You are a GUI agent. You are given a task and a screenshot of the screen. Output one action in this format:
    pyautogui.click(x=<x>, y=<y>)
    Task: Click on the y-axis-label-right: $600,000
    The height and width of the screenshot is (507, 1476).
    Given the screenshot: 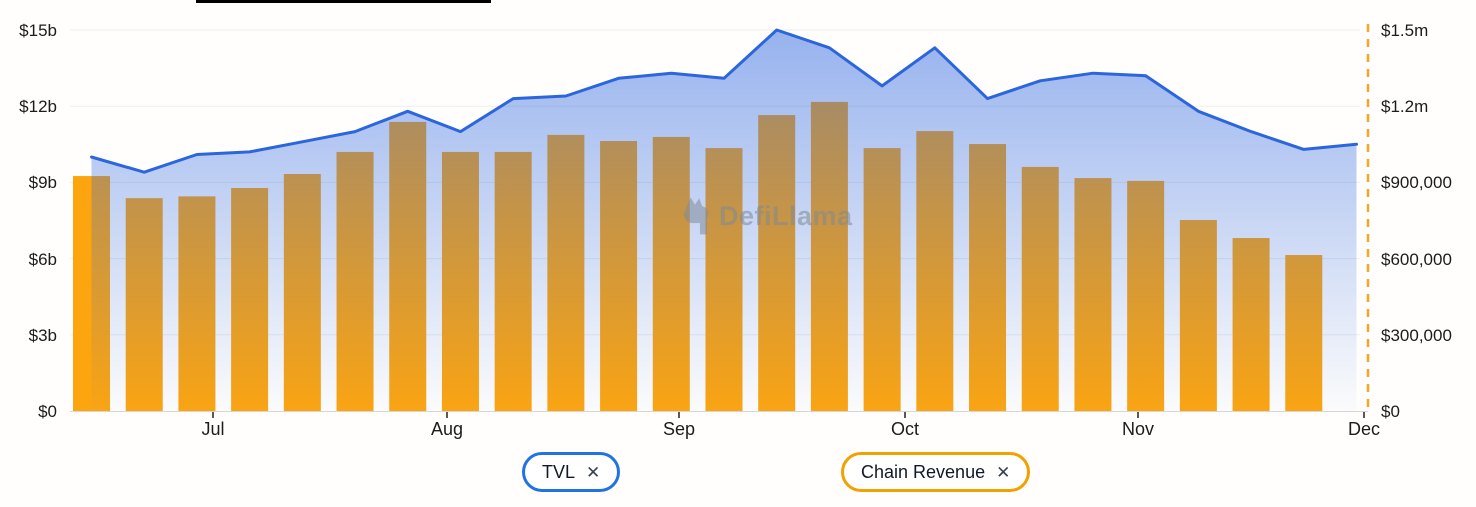 What is the action you would take?
    pyautogui.click(x=1416, y=259)
    